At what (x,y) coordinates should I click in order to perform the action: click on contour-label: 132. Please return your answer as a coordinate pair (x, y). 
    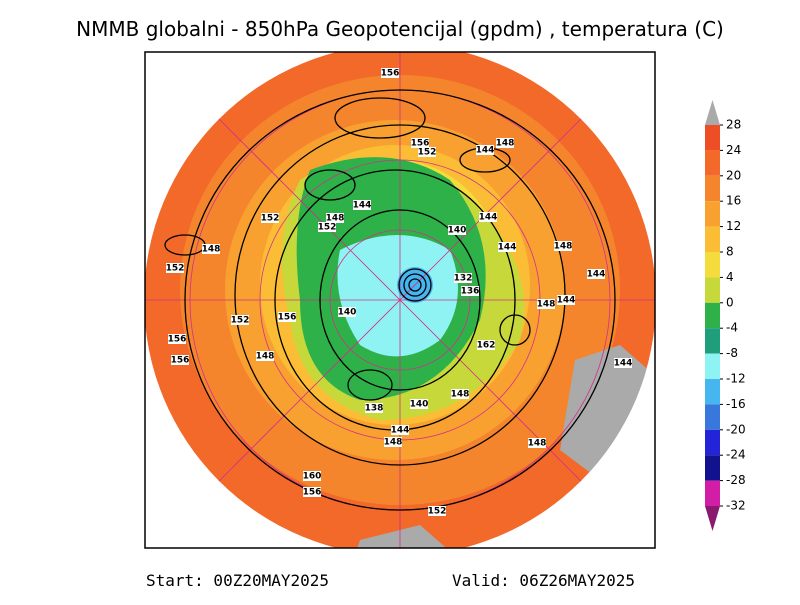
    Looking at the image, I should click on (463, 279).